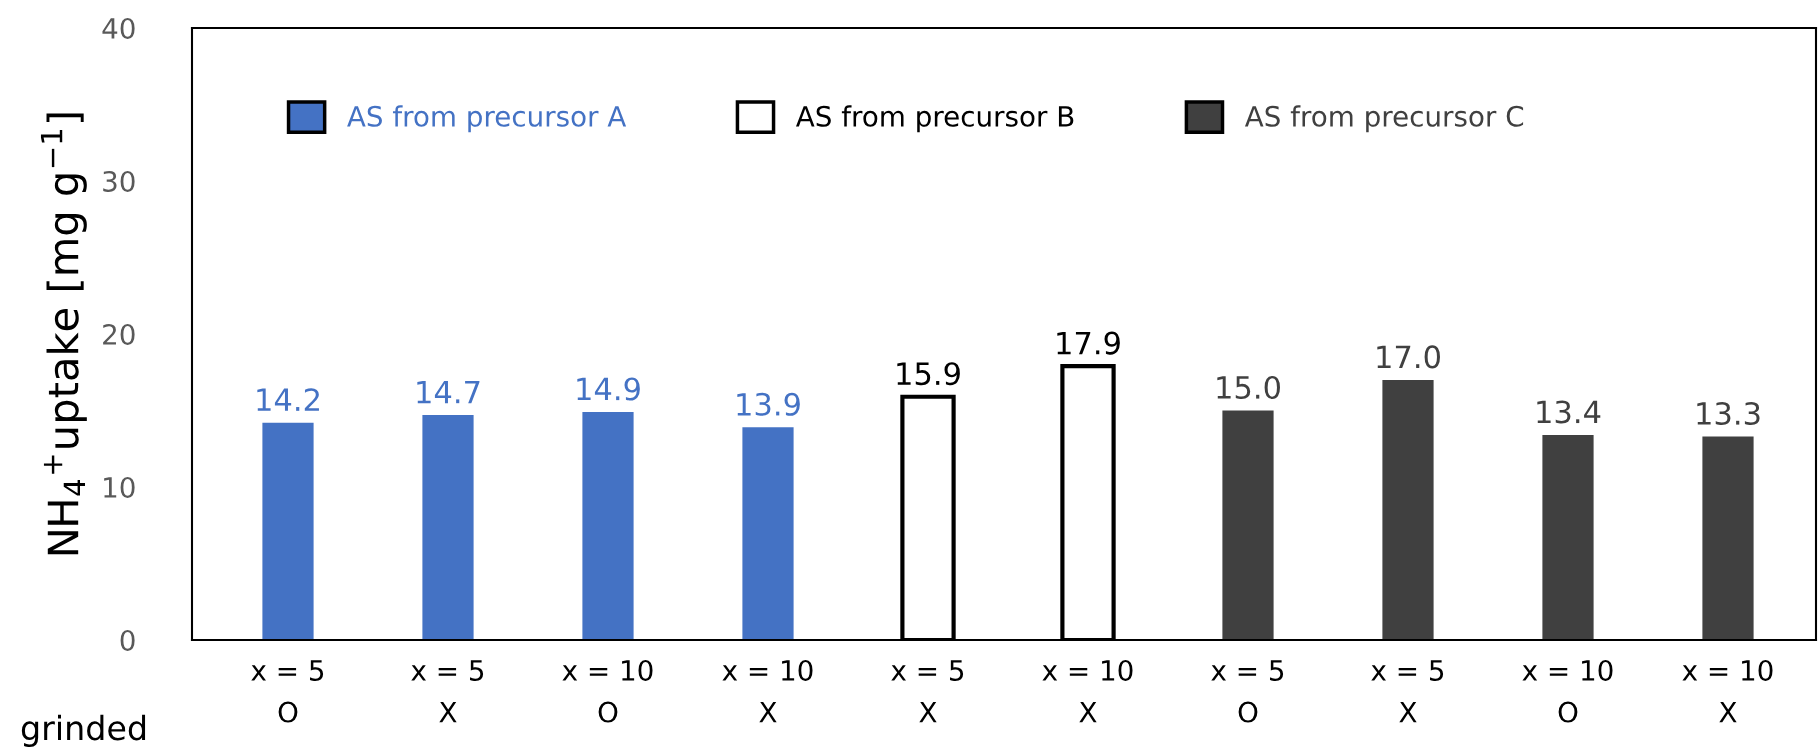 Image resolution: width=1820 pixels, height=756 pixels. What do you see at coordinates (63, 334) in the screenshot?
I see `y-axis-title: NH$_{4}$$^{+}$uptake [mg g$^{−1}$]` at bounding box center [63, 334].